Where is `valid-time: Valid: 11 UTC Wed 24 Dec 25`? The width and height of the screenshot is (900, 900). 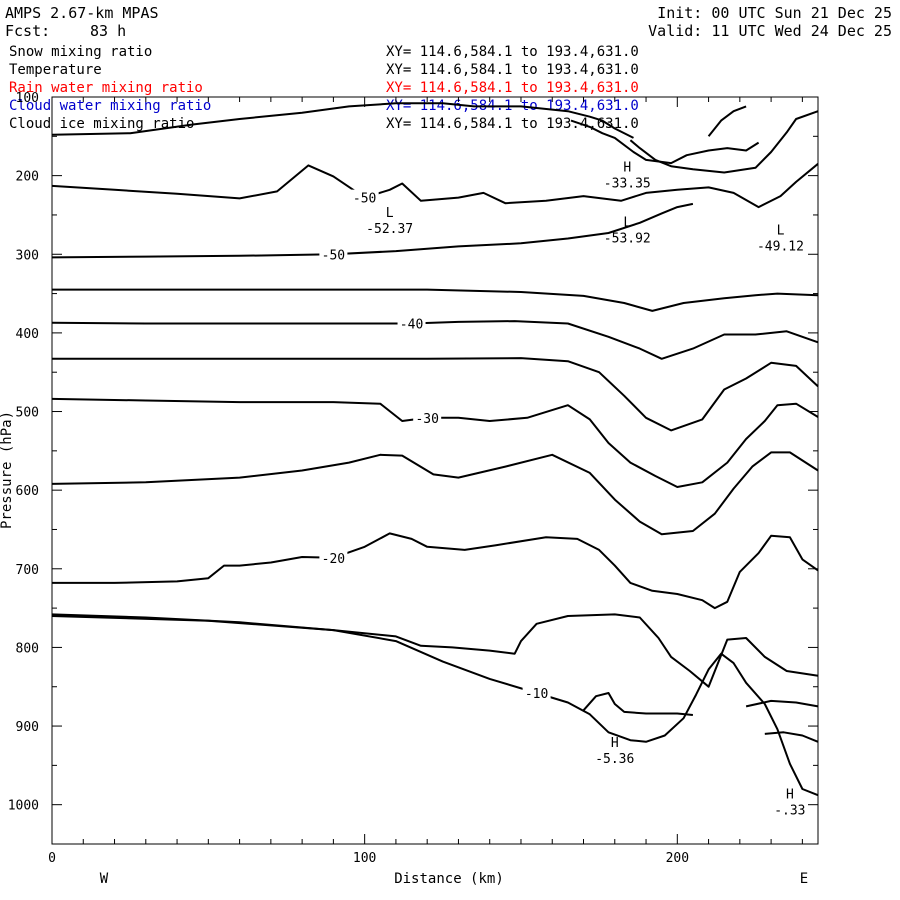 valid-time: Valid: 11 UTC Wed 24 Dec 25 is located at coordinates (770, 31).